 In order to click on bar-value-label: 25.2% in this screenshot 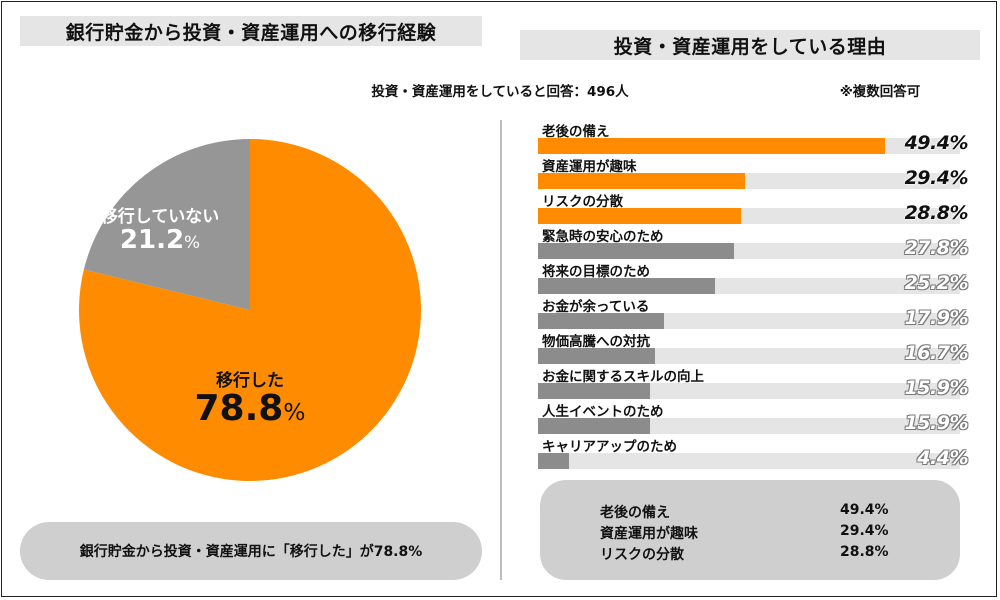, I will do `click(936, 283)`.